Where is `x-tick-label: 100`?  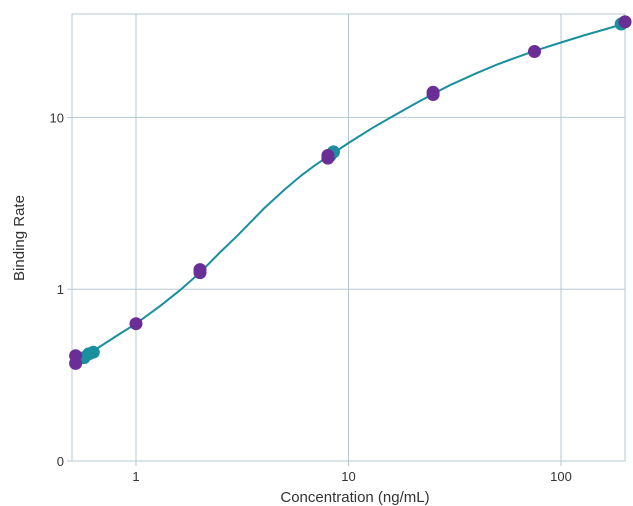
x-tick-label: 100 is located at coordinates (561, 476).